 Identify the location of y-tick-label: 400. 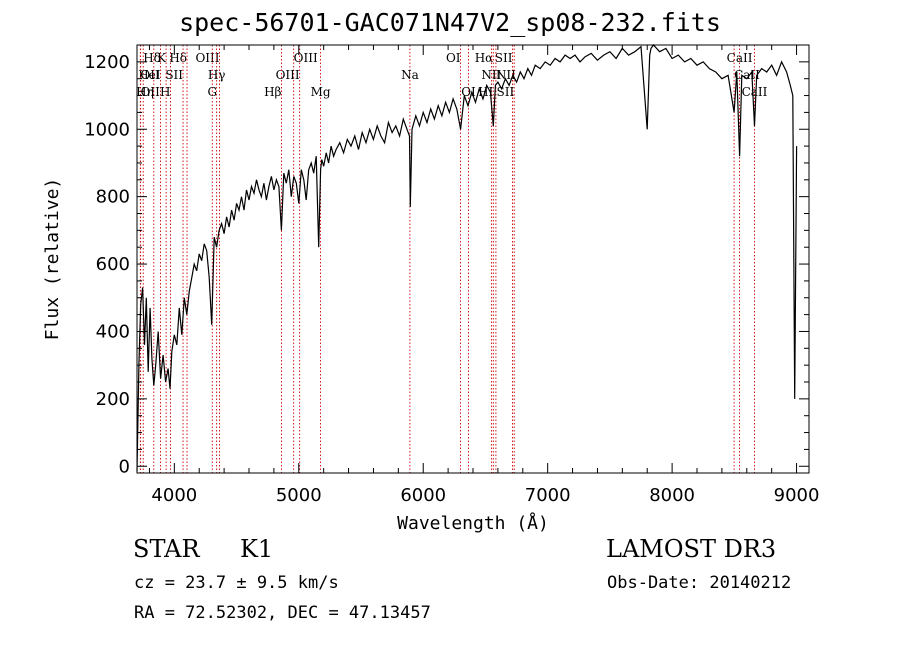
(113, 331).